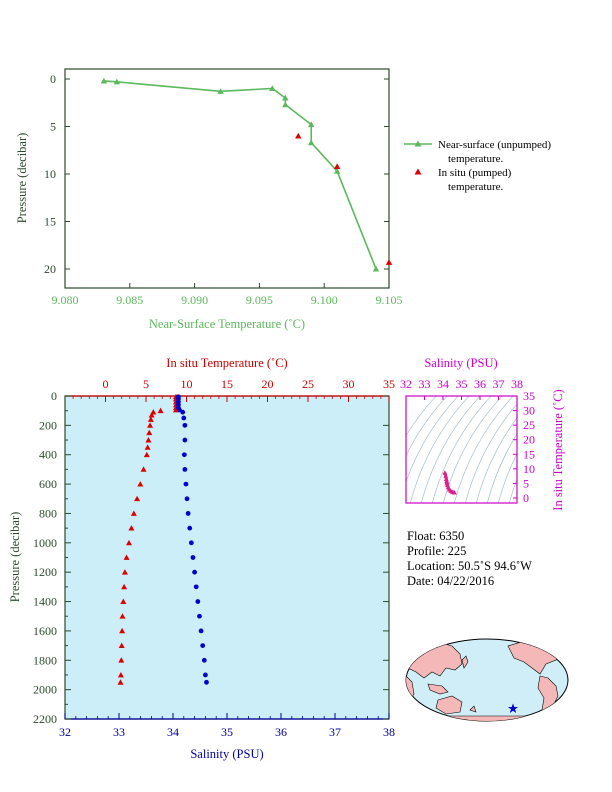 The width and height of the screenshot is (612, 792). Describe the element at coordinates (529, 469) in the screenshot. I see `ts-y-tick-label: 10` at that location.